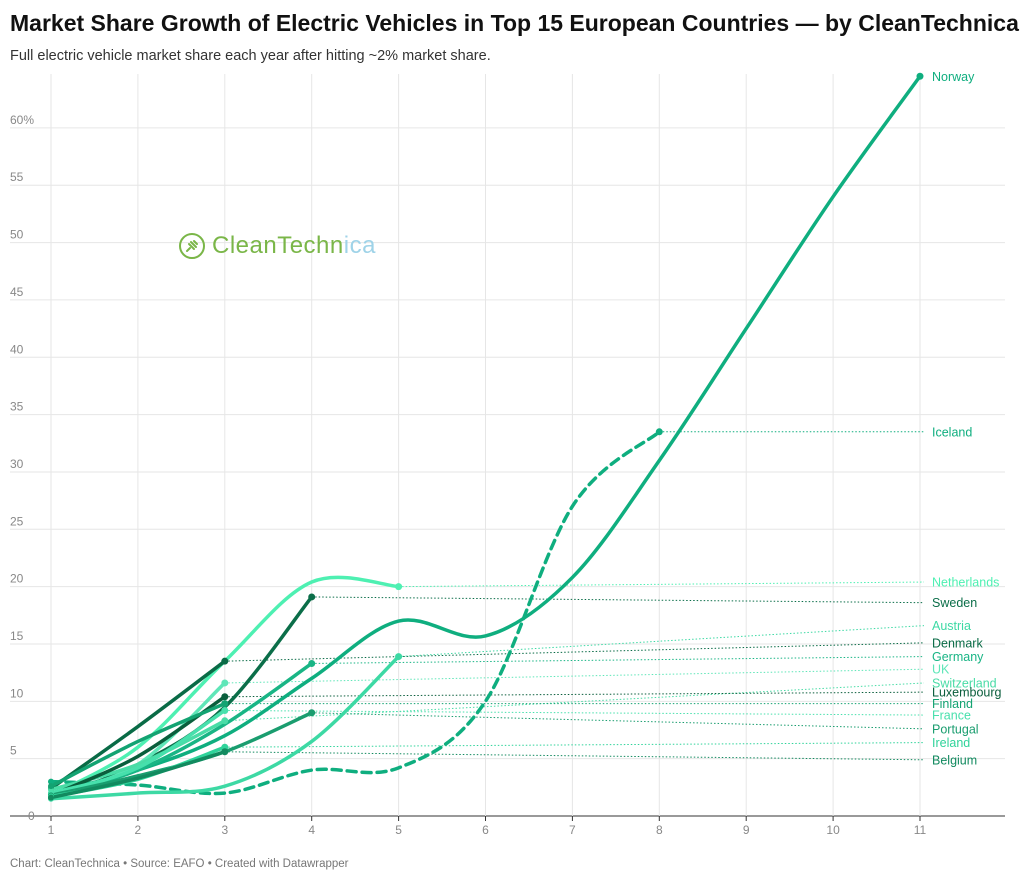 The image size is (1024, 884). I want to click on leader-netherlands, so click(661, 584).